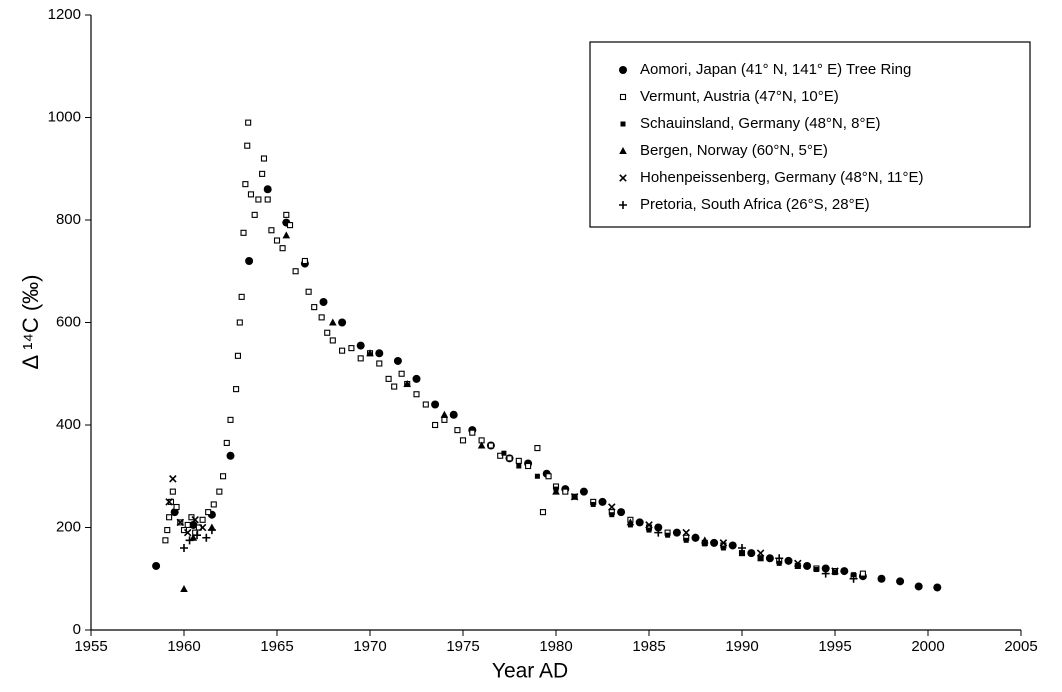  I want to click on x-tick-label: 1965, so click(276, 646).